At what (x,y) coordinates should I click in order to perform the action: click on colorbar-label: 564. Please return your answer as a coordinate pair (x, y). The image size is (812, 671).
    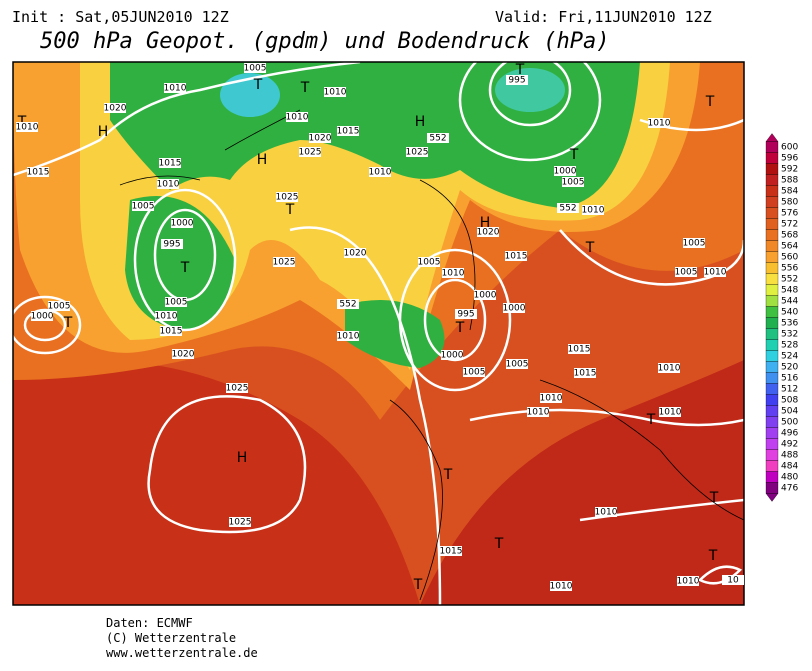
    Looking at the image, I should click on (789, 247).